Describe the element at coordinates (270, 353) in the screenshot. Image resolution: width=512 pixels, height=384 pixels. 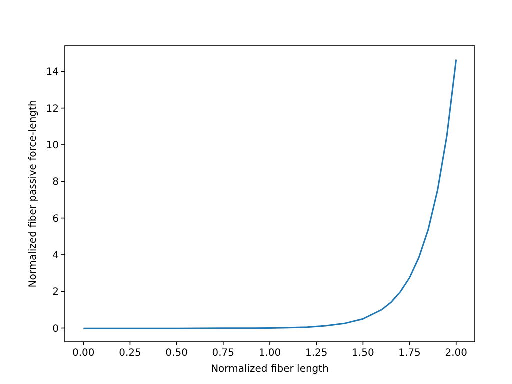
I see `x-tick-label: 1.00` at that location.